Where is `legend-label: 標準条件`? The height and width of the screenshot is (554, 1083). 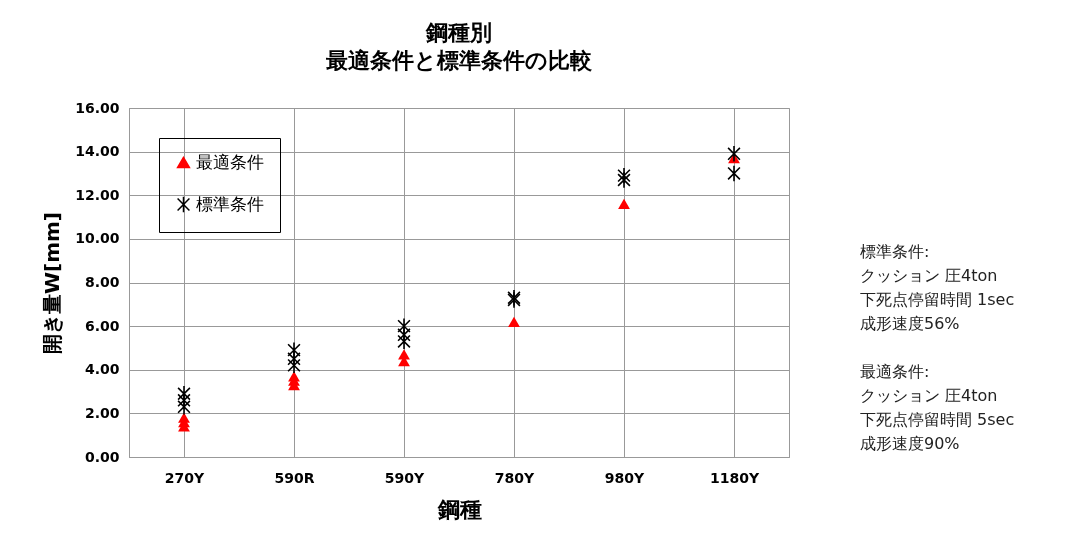
legend-label: 標準条件 is located at coordinates (230, 203).